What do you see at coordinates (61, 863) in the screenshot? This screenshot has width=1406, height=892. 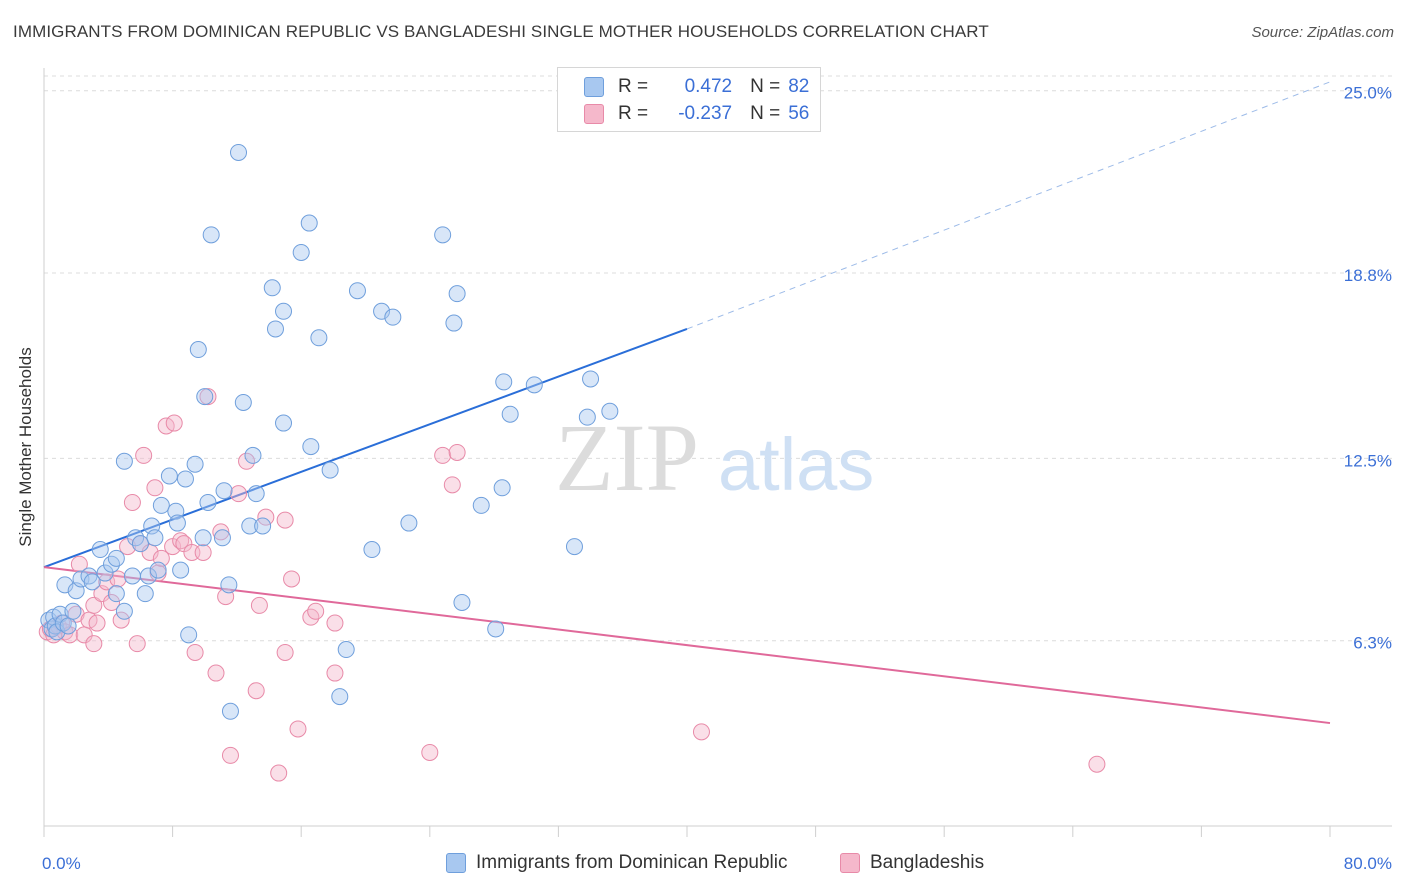 I see `x-tick-label: 0.0%` at bounding box center [61, 863].